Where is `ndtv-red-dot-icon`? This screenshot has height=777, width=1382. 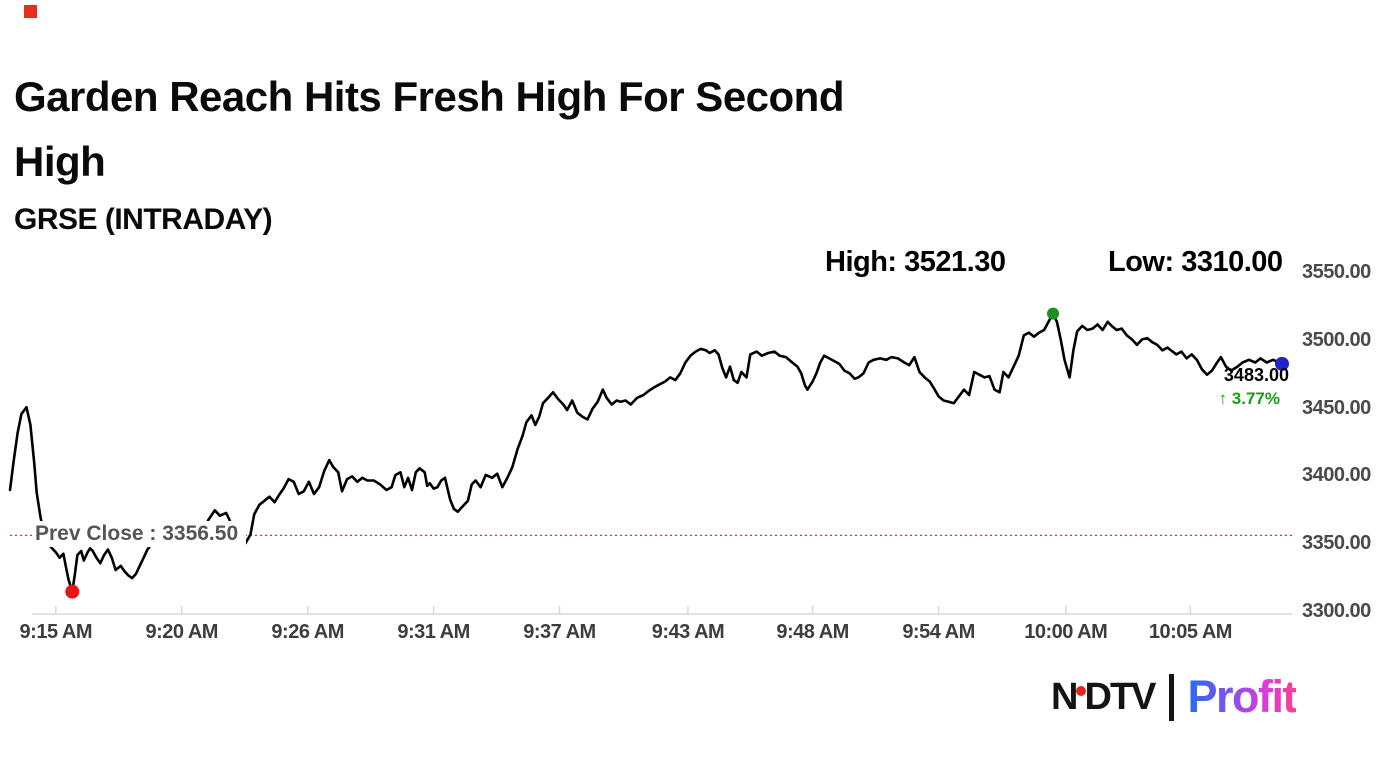
ndtv-red-dot-icon is located at coordinates (1080, 690).